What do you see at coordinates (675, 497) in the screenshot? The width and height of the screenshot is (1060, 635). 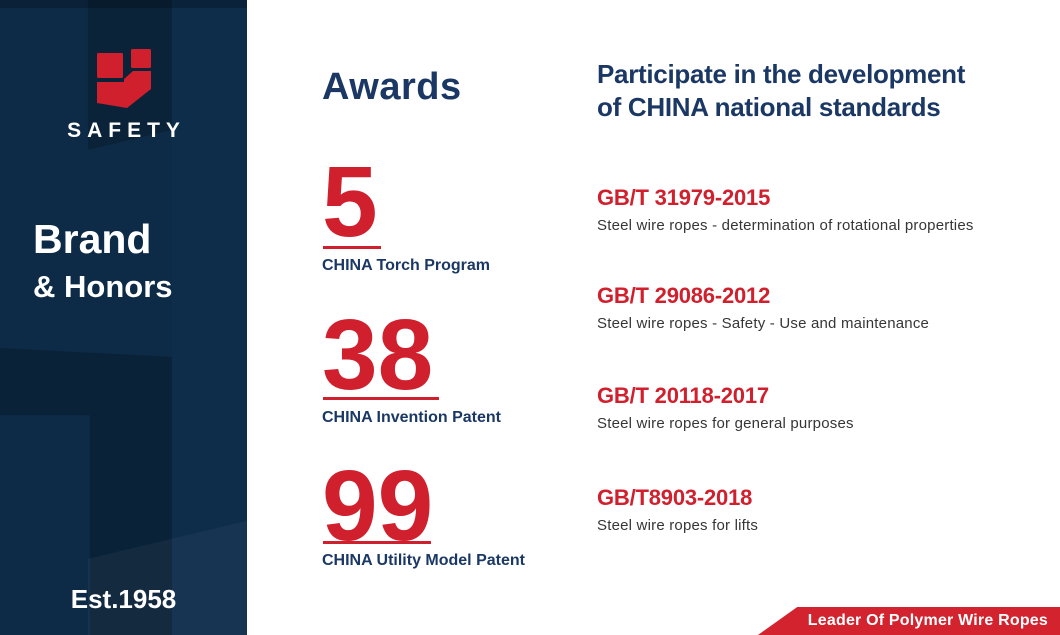 I see `standard-code: GB/T8903-2018` at bounding box center [675, 497].